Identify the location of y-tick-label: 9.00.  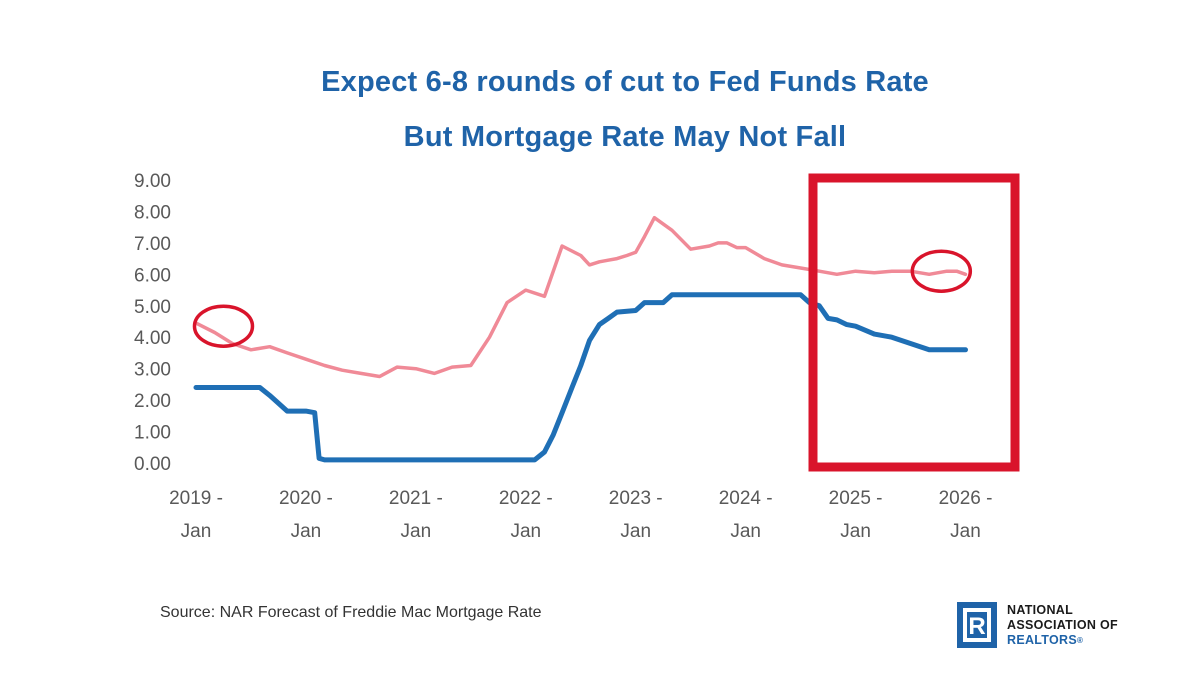
(152, 181).